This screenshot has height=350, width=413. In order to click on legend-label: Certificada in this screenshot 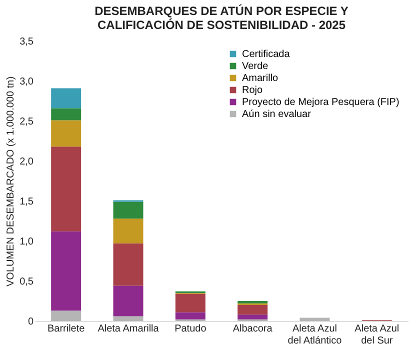, I will do `click(266, 54)`.